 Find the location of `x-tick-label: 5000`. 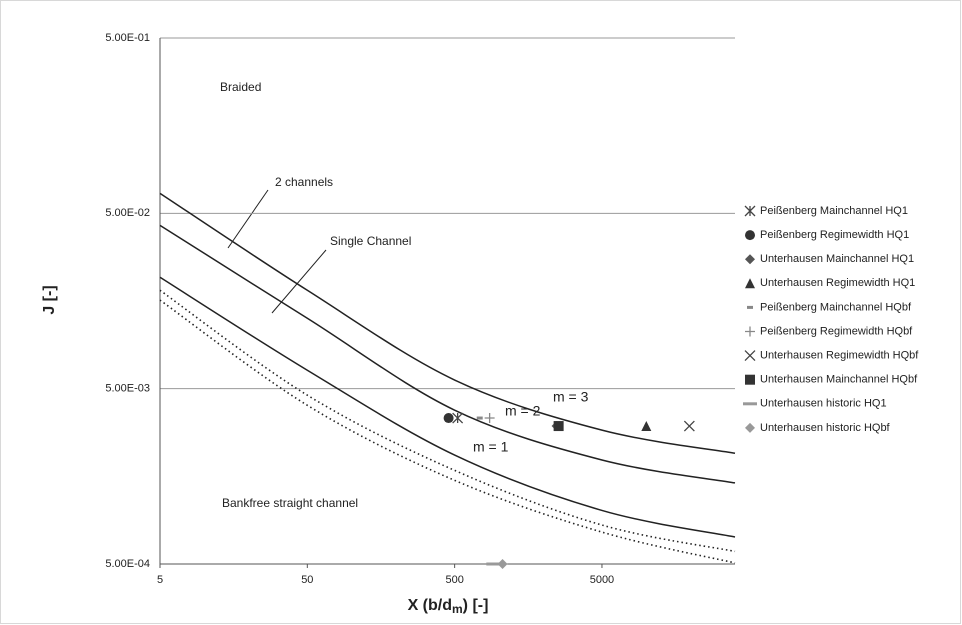

x-tick-label: 5000 is located at coordinates (602, 580).